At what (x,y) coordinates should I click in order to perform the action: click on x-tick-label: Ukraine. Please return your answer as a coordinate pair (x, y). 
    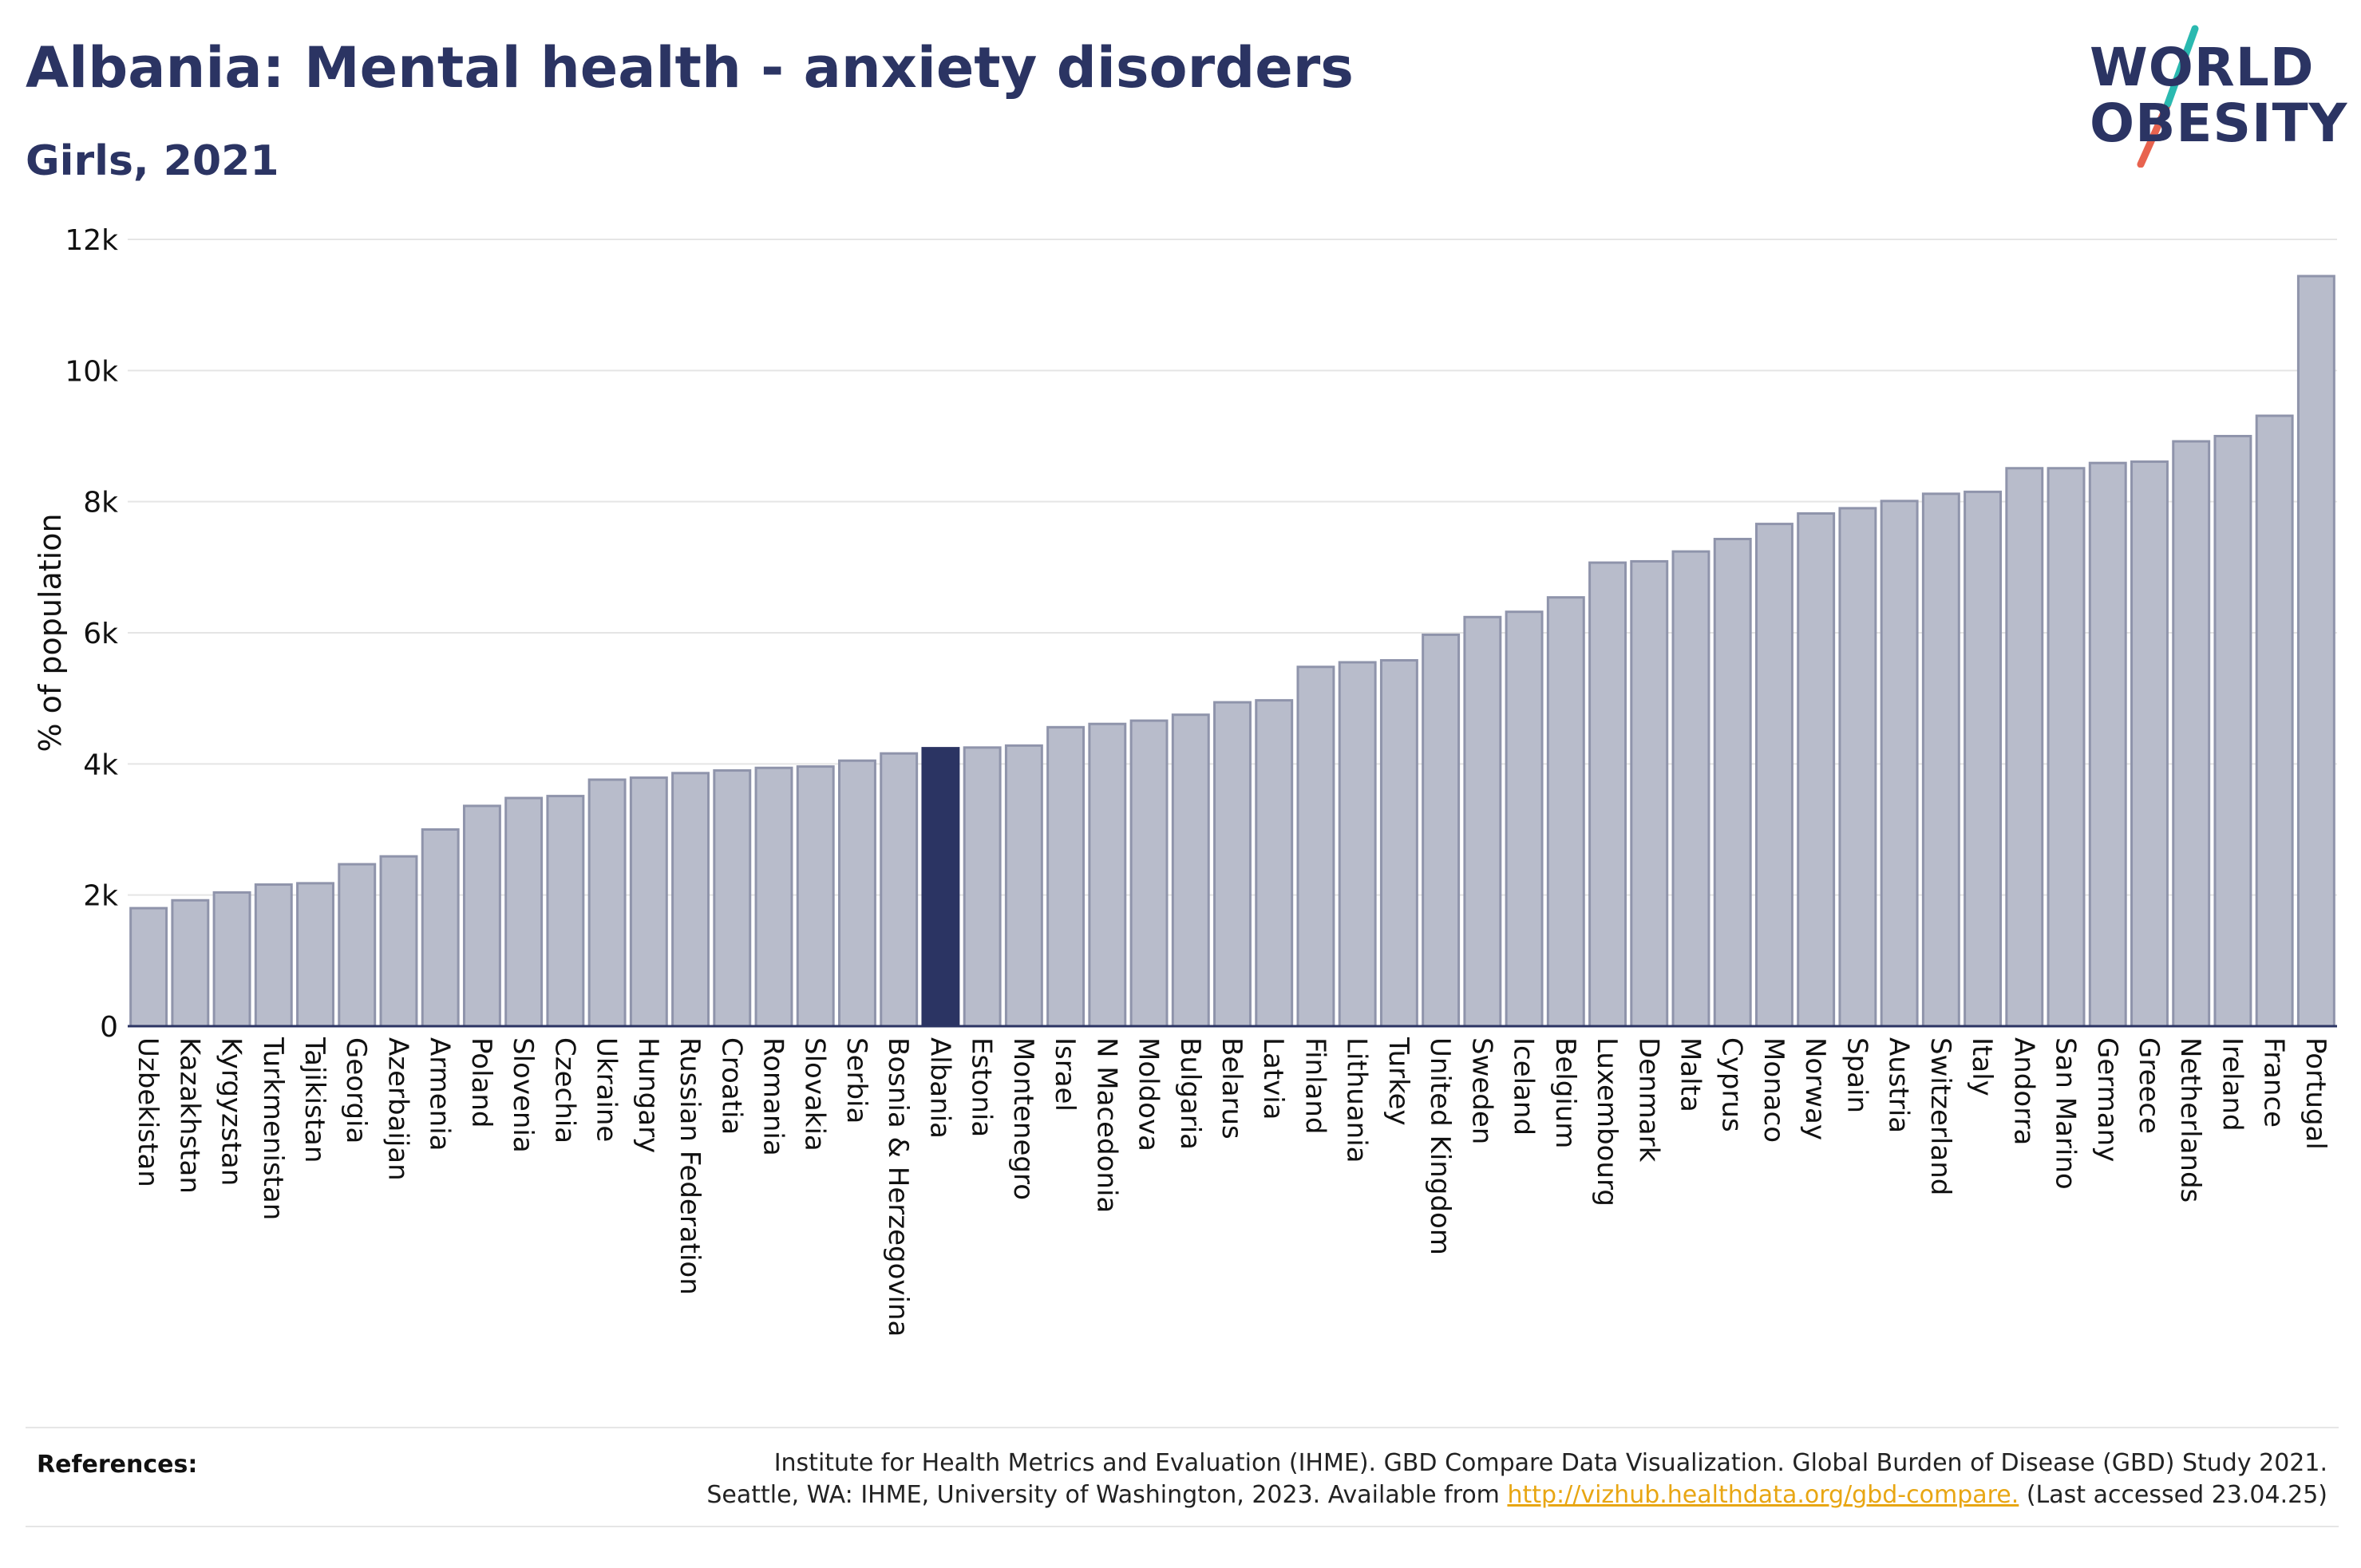
    Looking at the image, I should click on (607, 1089).